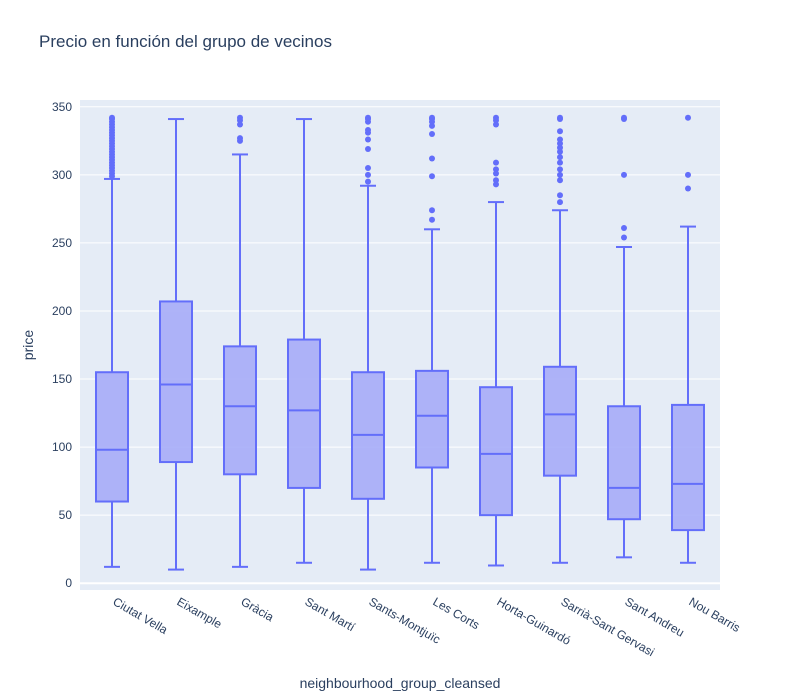 The image size is (800, 700). I want to click on x-tick-label: Sants-Montjuïc, so click(405, 620).